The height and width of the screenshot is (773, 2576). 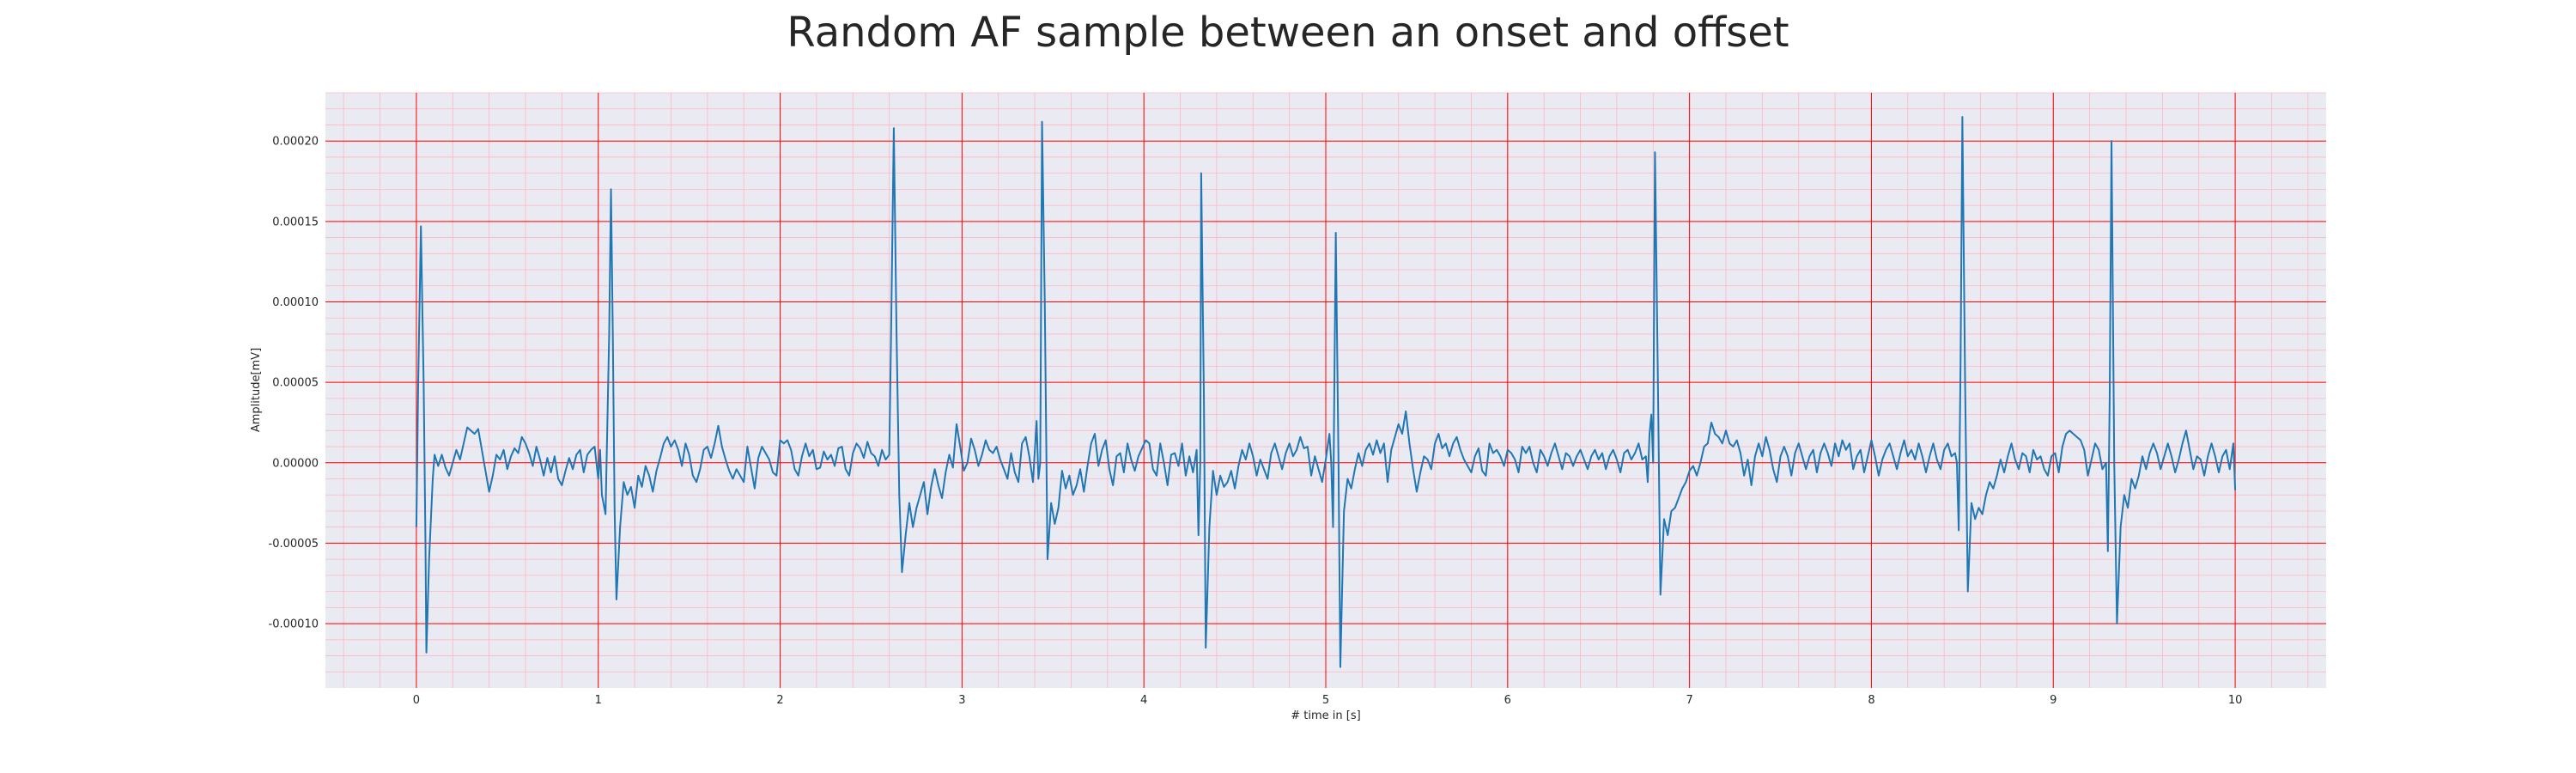 What do you see at coordinates (1325, 715) in the screenshot?
I see `x-axis-label: # time in [s]` at bounding box center [1325, 715].